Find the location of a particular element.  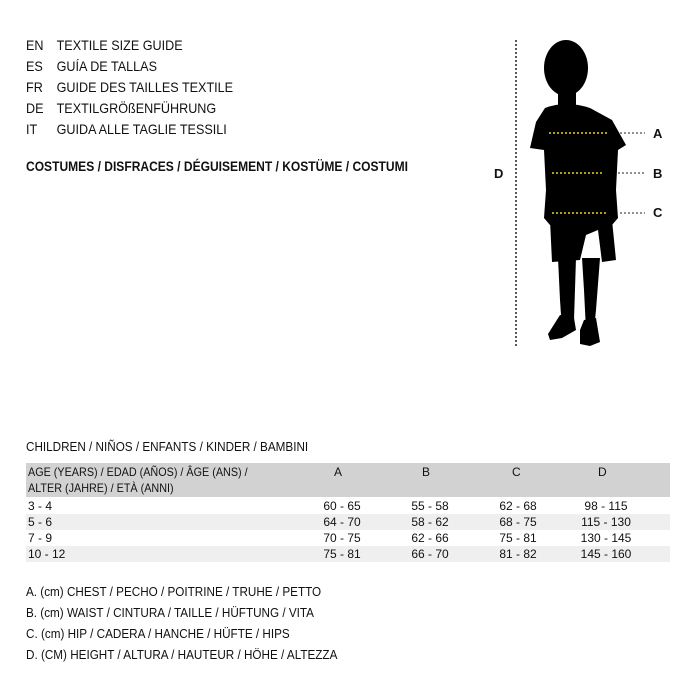

table-row: 3 - 4 60 - 65 55 - 58 62 - 68 98 - 115 is located at coordinates (348, 506).